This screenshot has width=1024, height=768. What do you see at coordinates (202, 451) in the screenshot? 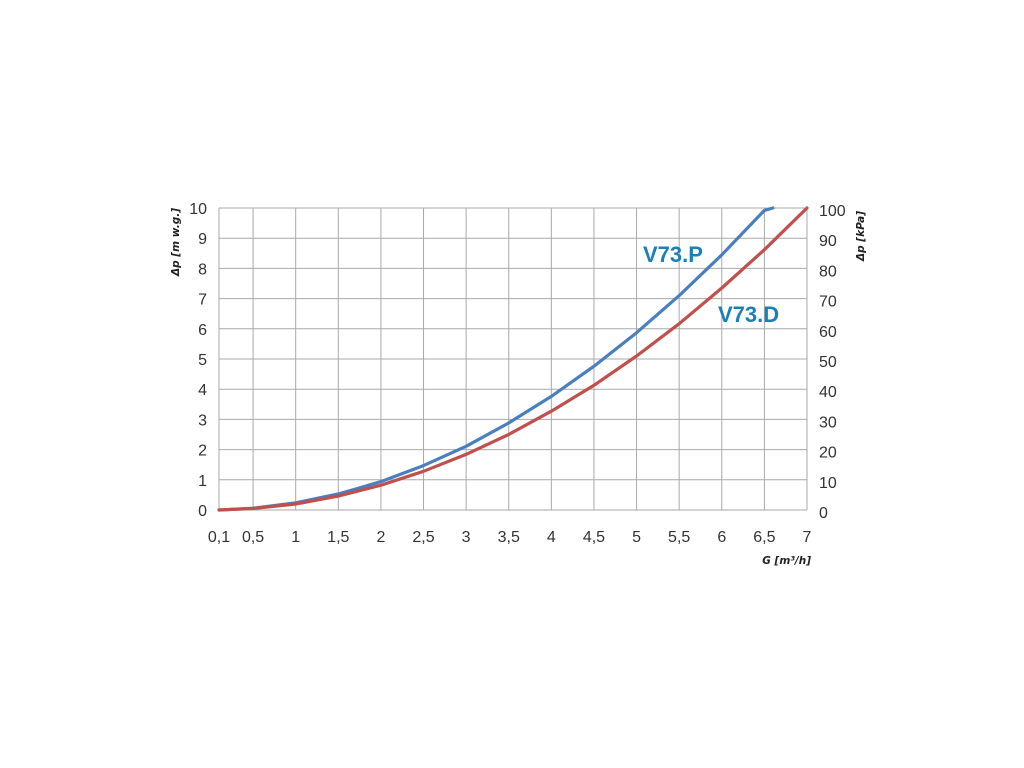
I see `left-y-tick-label: 2` at bounding box center [202, 451].